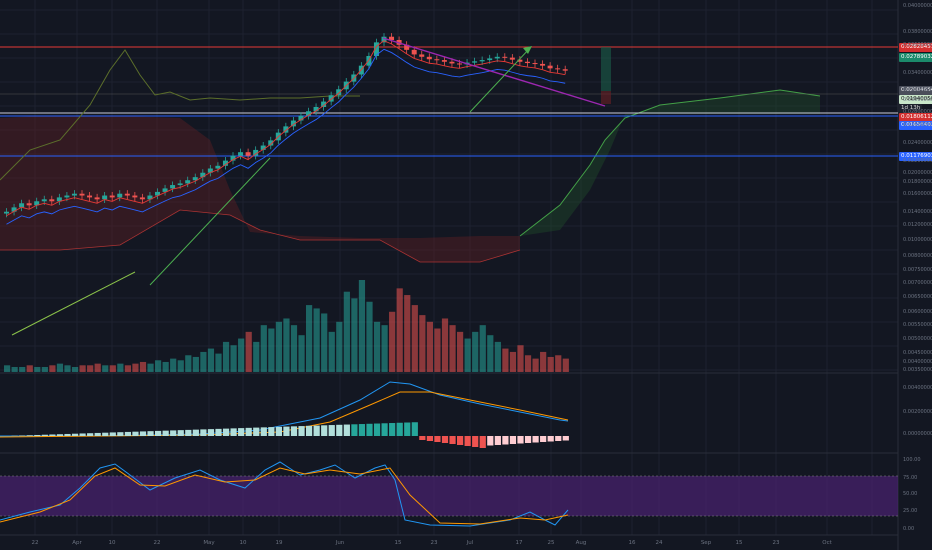 Image resolution: width=932 pixels, height=550 pixels. What do you see at coordinates (912, 460) in the screenshot?
I see `rsi-axis-label: 100.00` at bounding box center [912, 460].